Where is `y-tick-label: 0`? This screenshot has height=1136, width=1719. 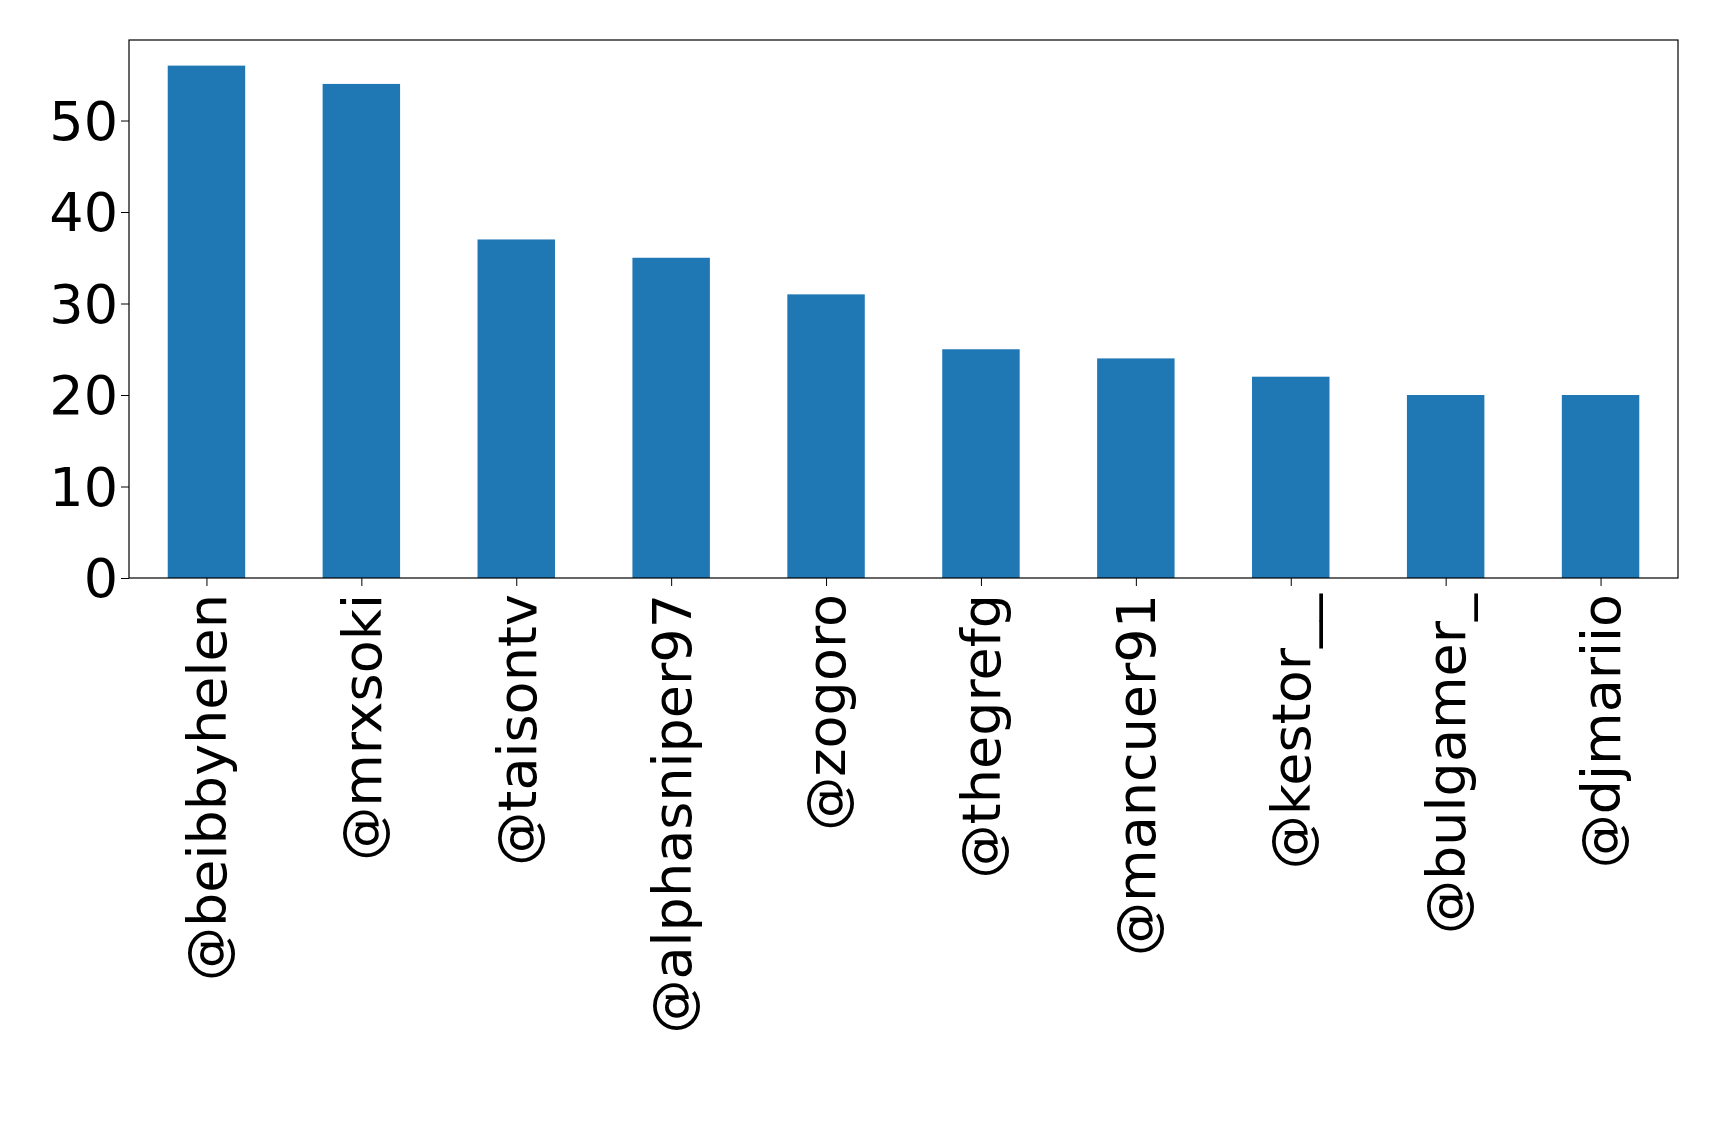
y-tick-label: 0 is located at coordinates (100, 579).